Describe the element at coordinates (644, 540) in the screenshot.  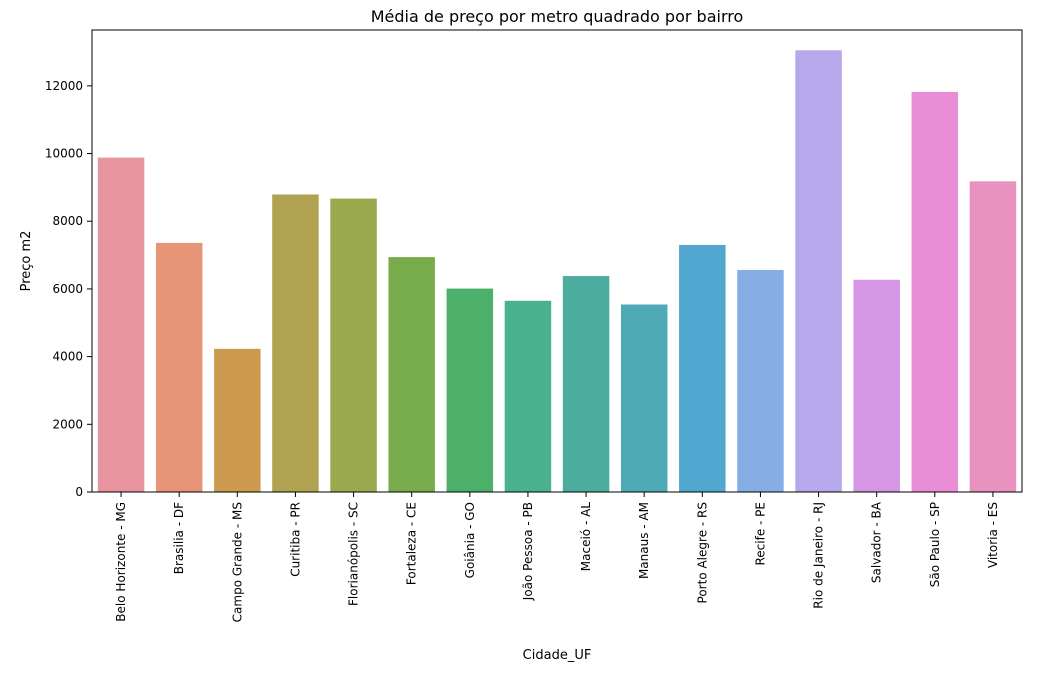
I see `x-tick-label: Manaus - AM` at that location.